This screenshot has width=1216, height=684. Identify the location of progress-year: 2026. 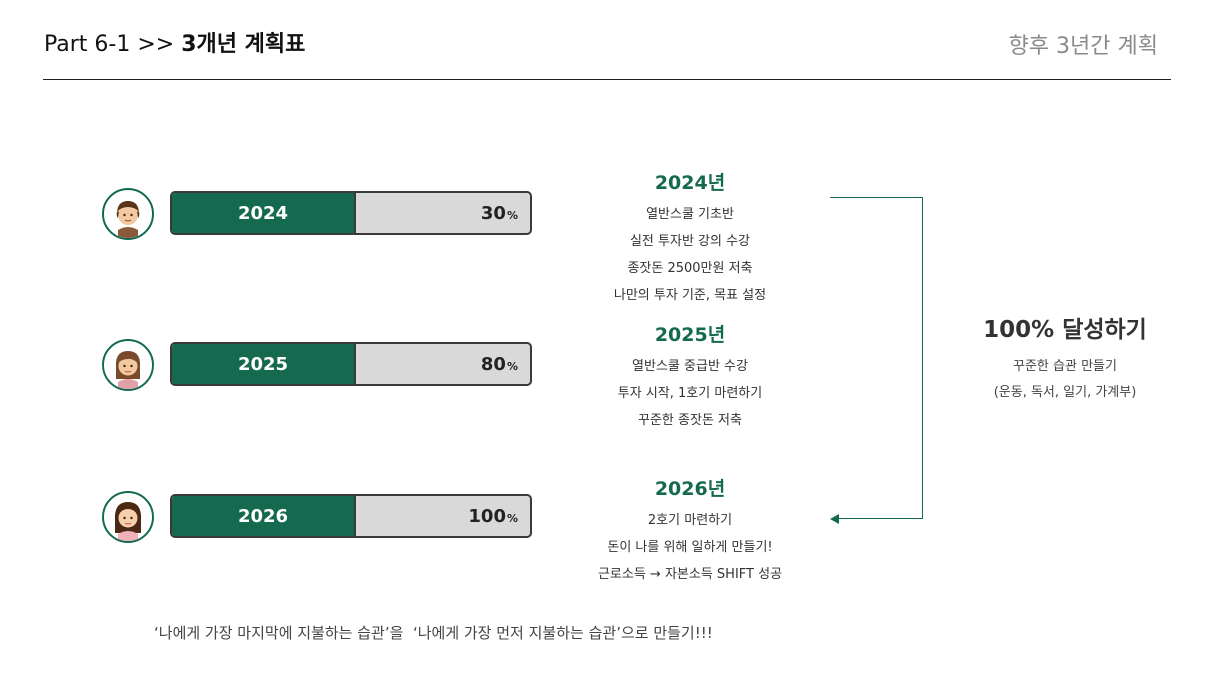
(263, 516).